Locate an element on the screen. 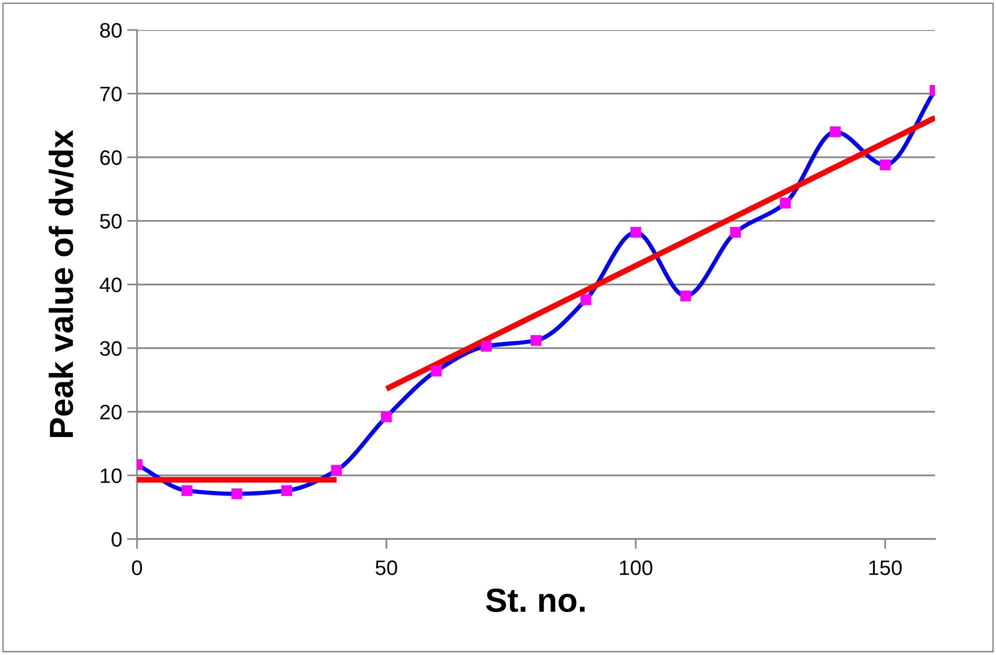  y-tick-label: 40 is located at coordinates (111, 285).